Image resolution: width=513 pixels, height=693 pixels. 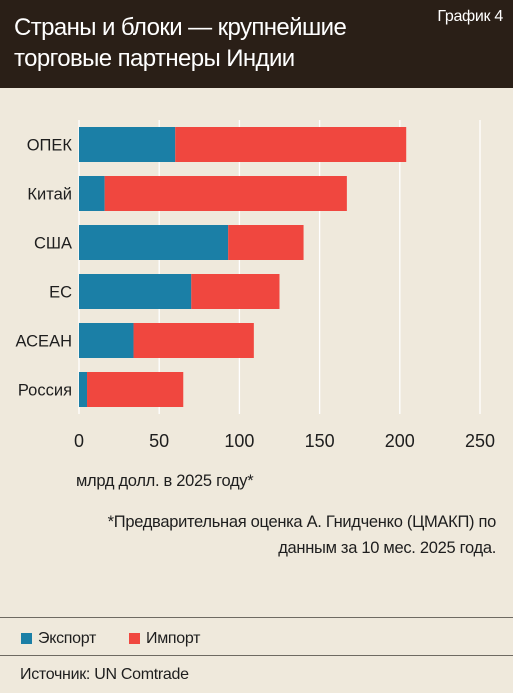 What do you see at coordinates (26, 638) in the screenshot?
I see `export-swatch` at bounding box center [26, 638].